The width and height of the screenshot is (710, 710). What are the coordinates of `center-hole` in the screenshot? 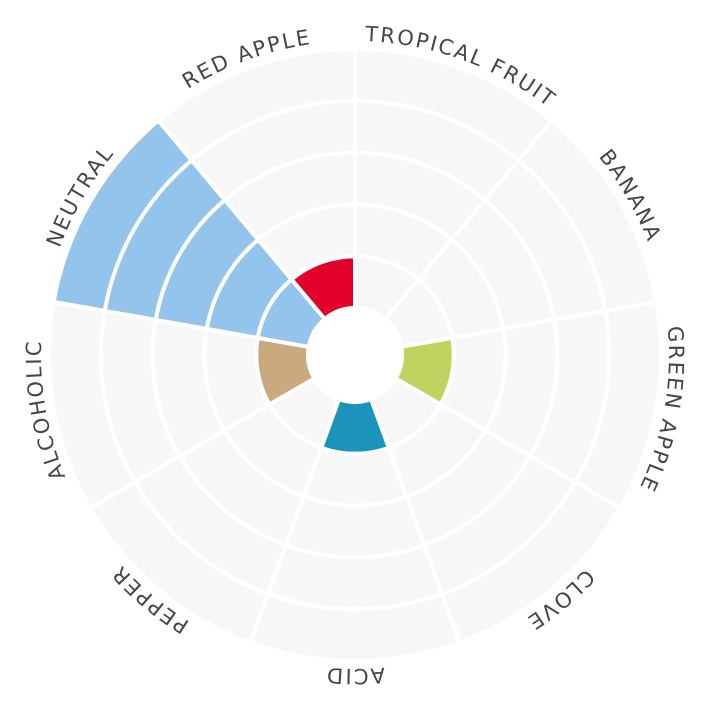 It's located at (355, 355).